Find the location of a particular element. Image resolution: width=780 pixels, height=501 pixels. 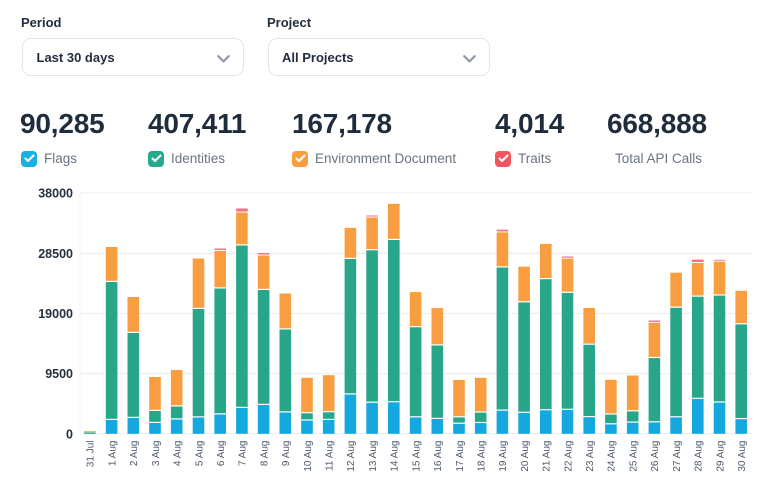

svg-text: 7 Aug is located at coordinates (243, 454).